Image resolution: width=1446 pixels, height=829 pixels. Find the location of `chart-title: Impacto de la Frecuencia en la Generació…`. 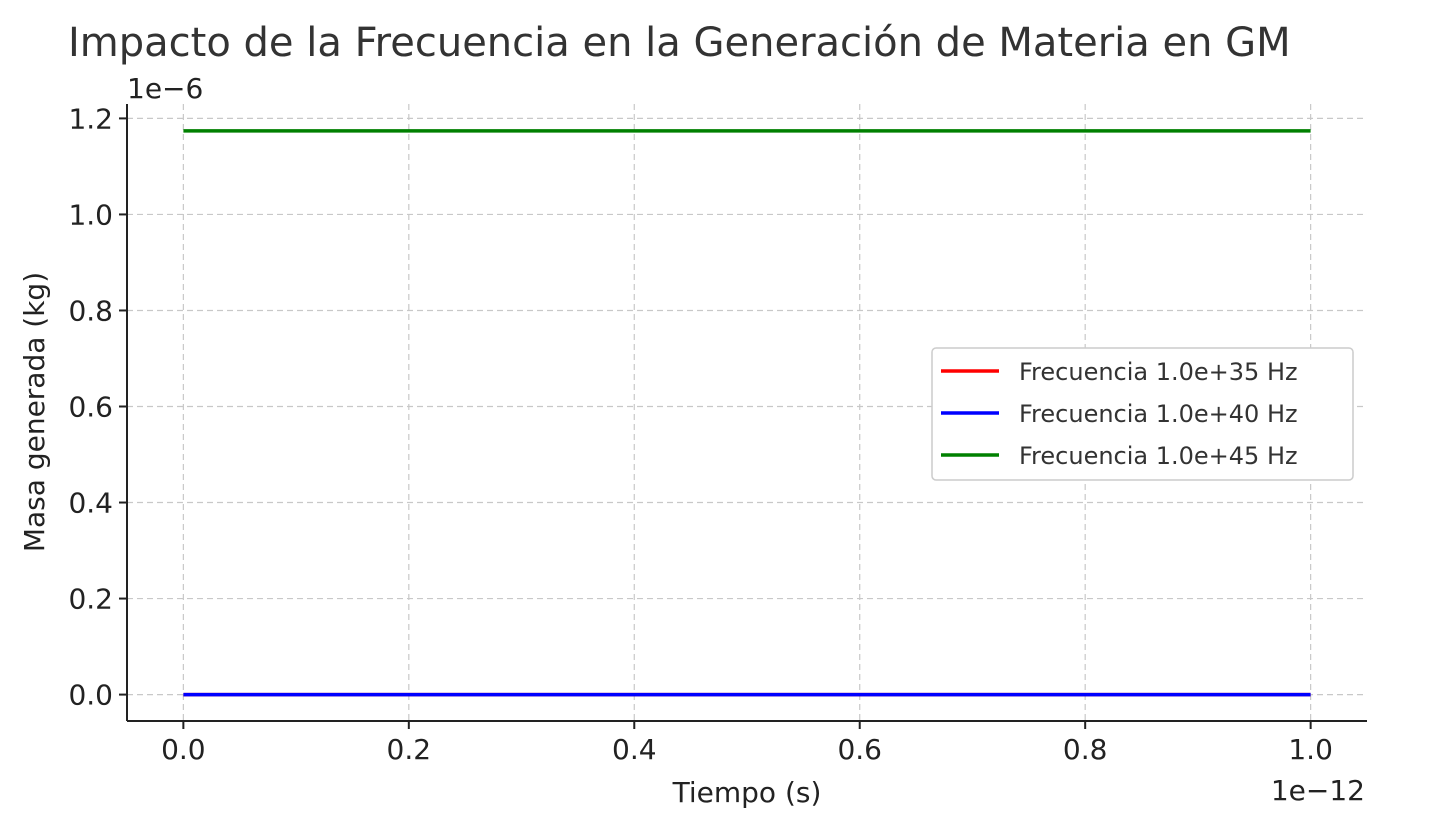

chart-title: Impacto de la Frecuencia en la Generació… is located at coordinates (679, 43).